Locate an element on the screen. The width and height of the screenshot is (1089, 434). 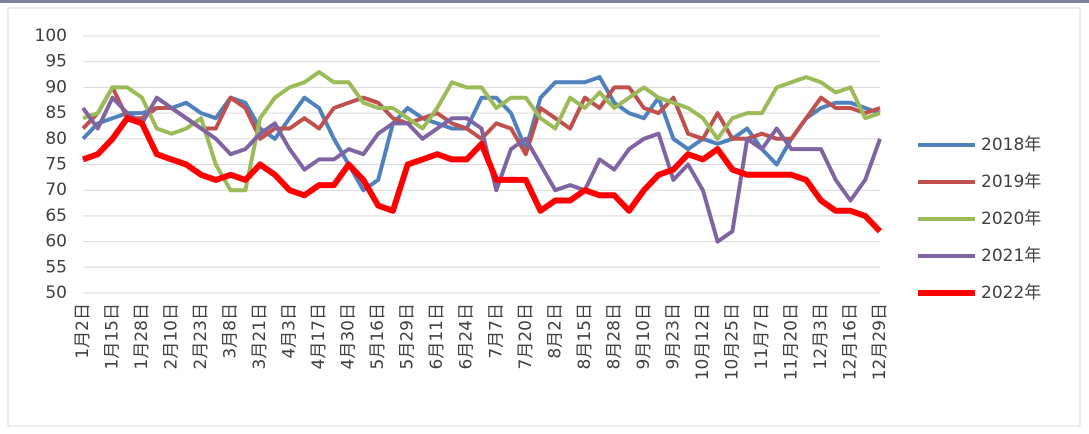
x-tick-label: 8月15日 is located at coordinates (585, 336).